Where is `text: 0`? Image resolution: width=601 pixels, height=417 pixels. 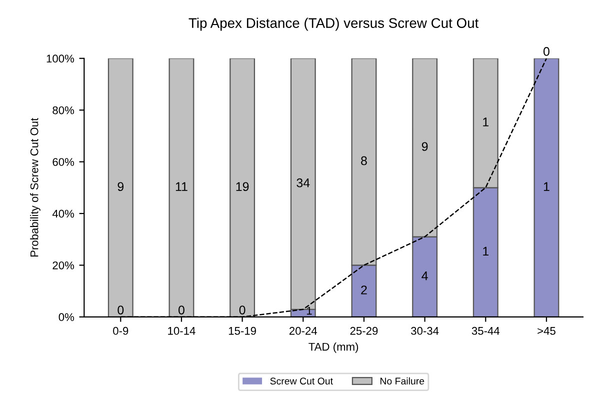
text: 0 is located at coordinates (546, 51).